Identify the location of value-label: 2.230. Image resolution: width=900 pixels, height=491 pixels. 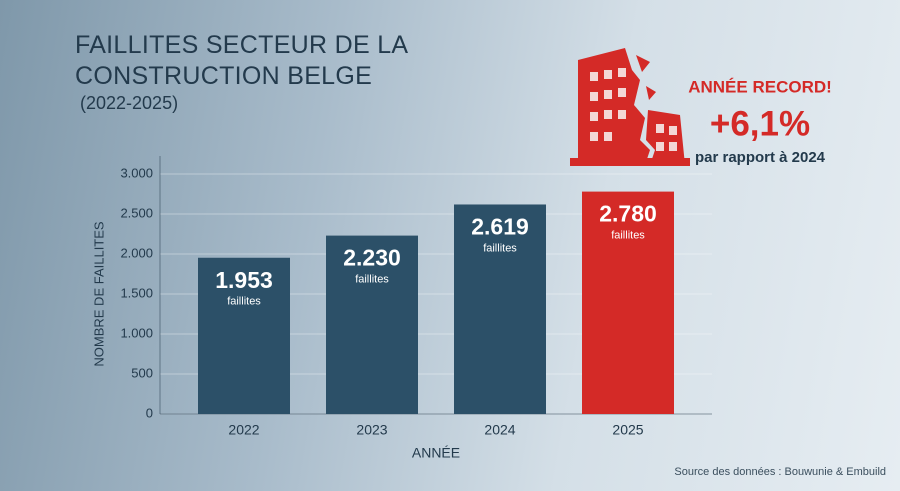
(372, 258).